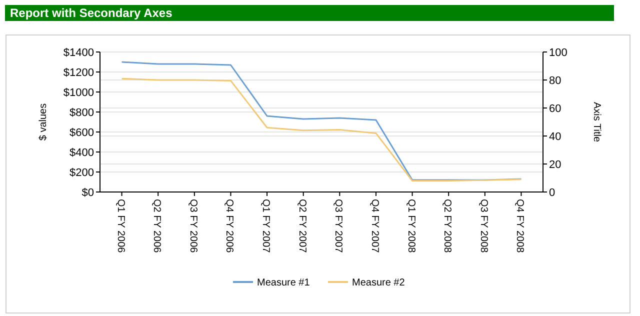 The image size is (640, 316). I want to click on y-tick-label: $400, so click(82, 152).